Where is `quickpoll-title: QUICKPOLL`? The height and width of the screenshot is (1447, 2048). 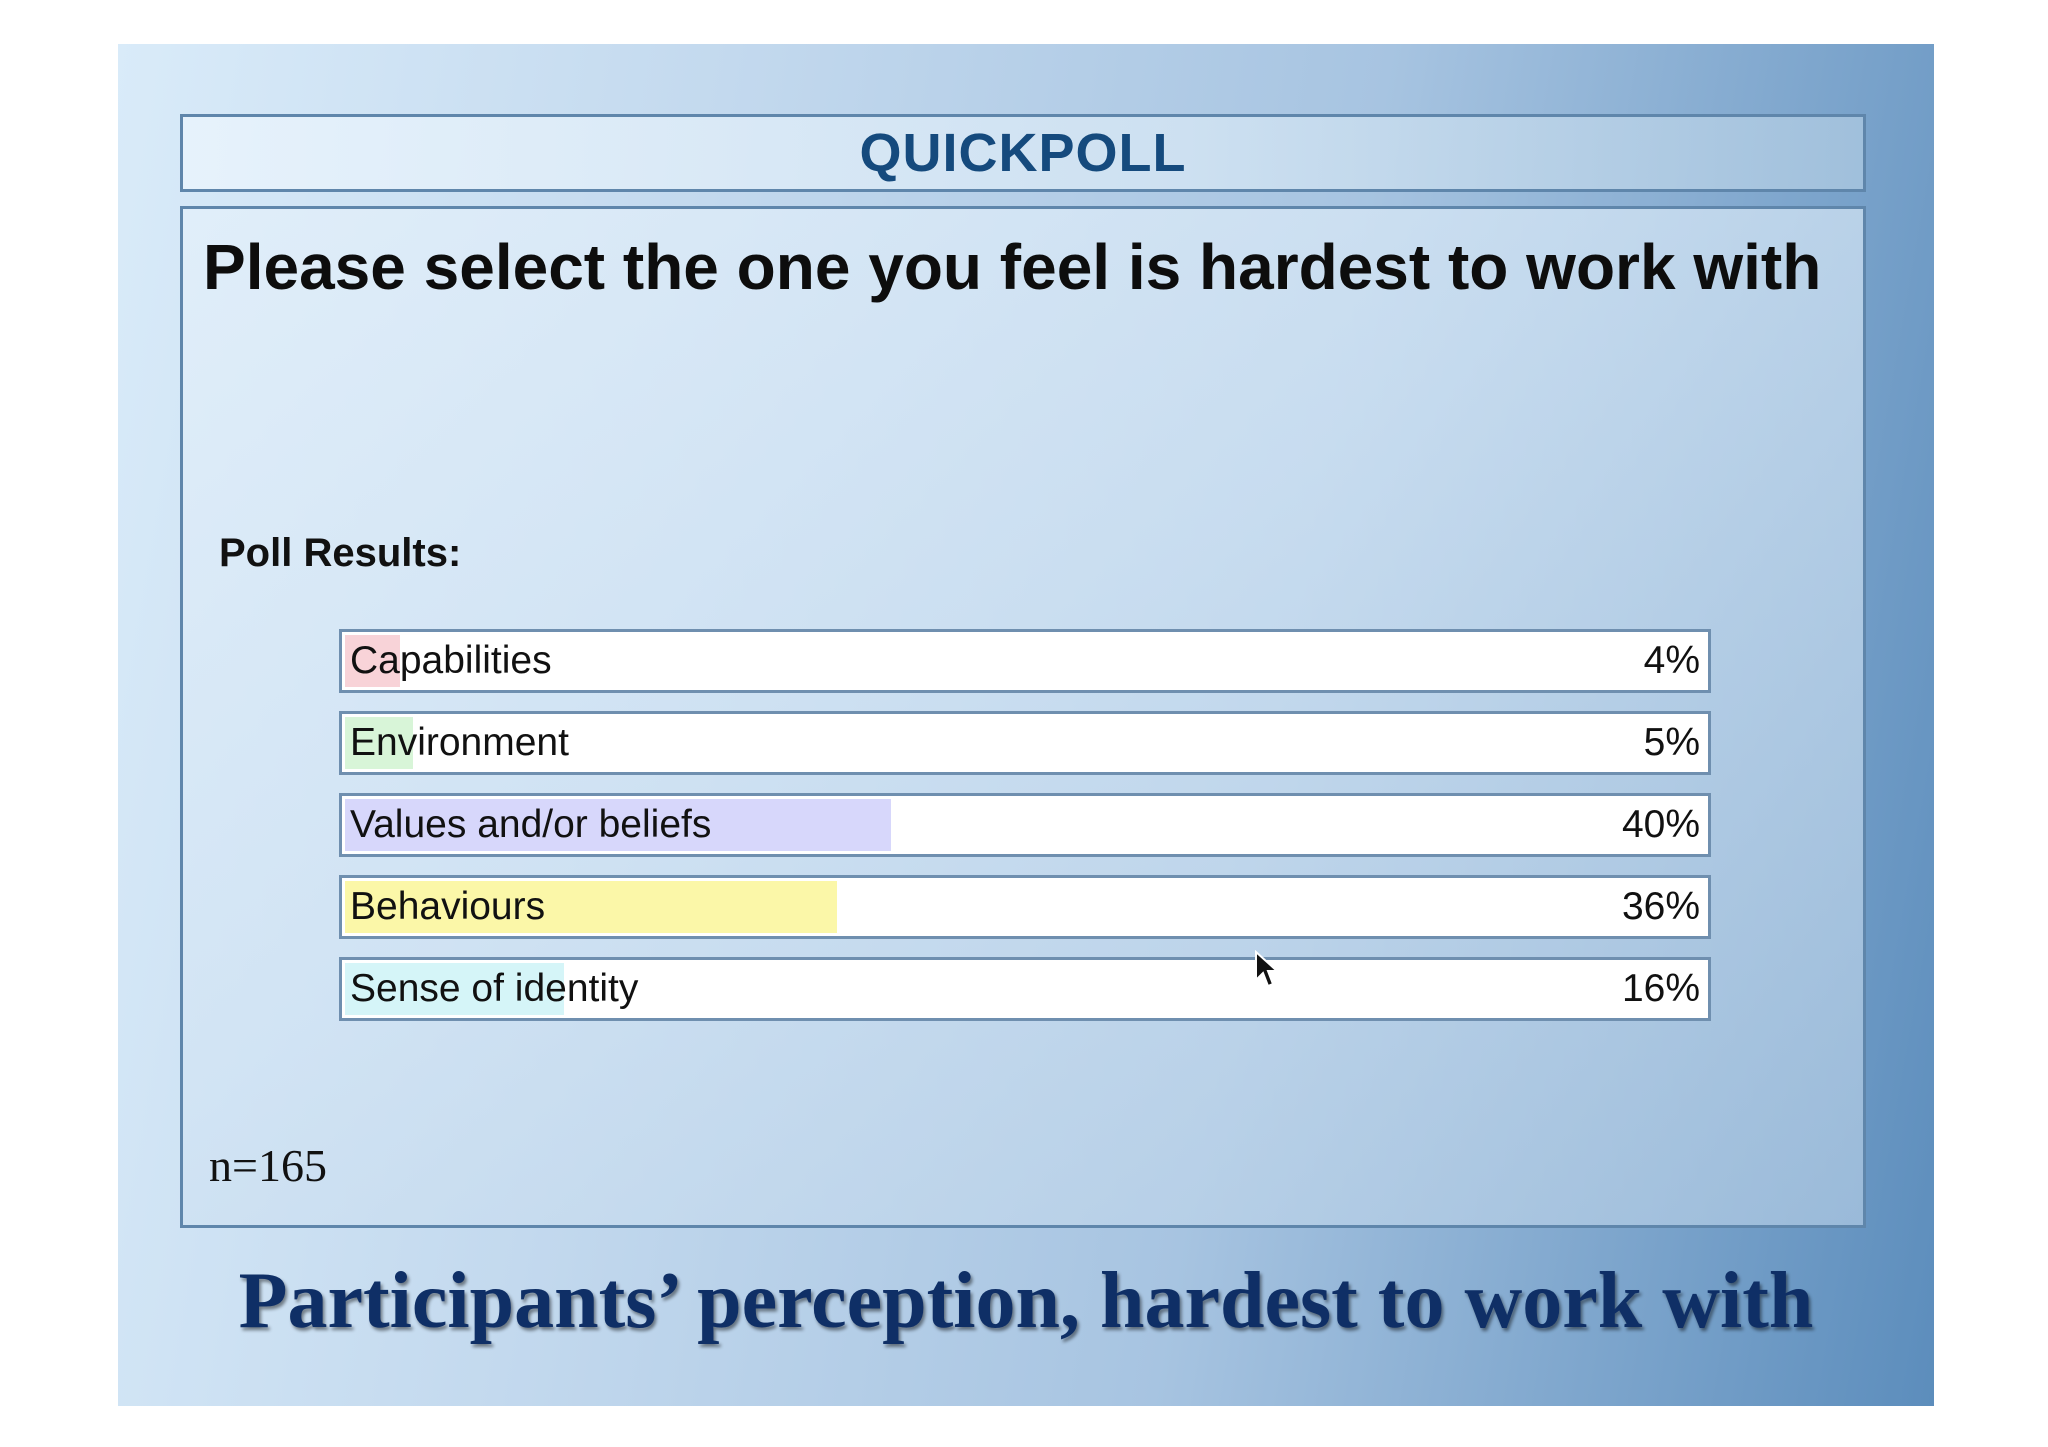
quickpoll-title: QUICKPOLL is located at coordinates (1023, 153).